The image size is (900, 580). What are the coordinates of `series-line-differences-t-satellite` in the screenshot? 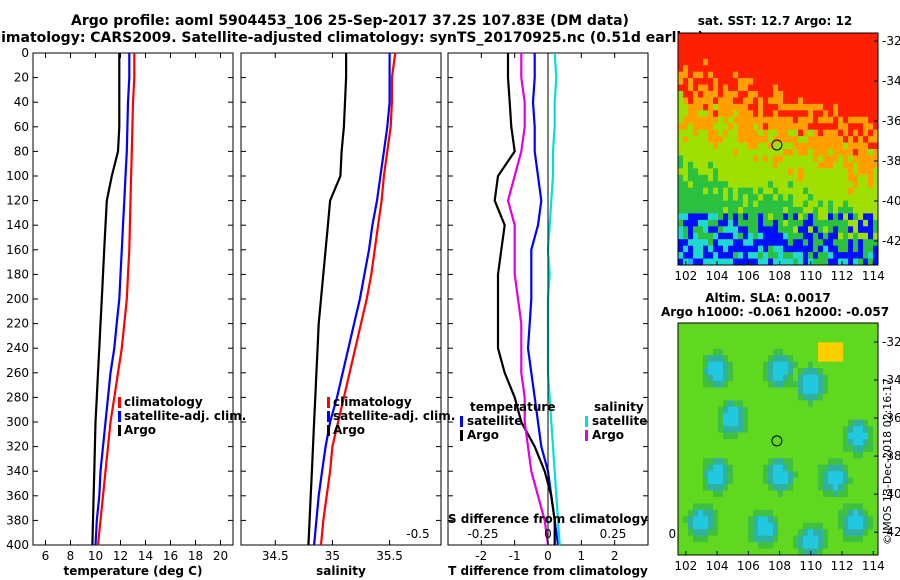 It's located at (543, 299).